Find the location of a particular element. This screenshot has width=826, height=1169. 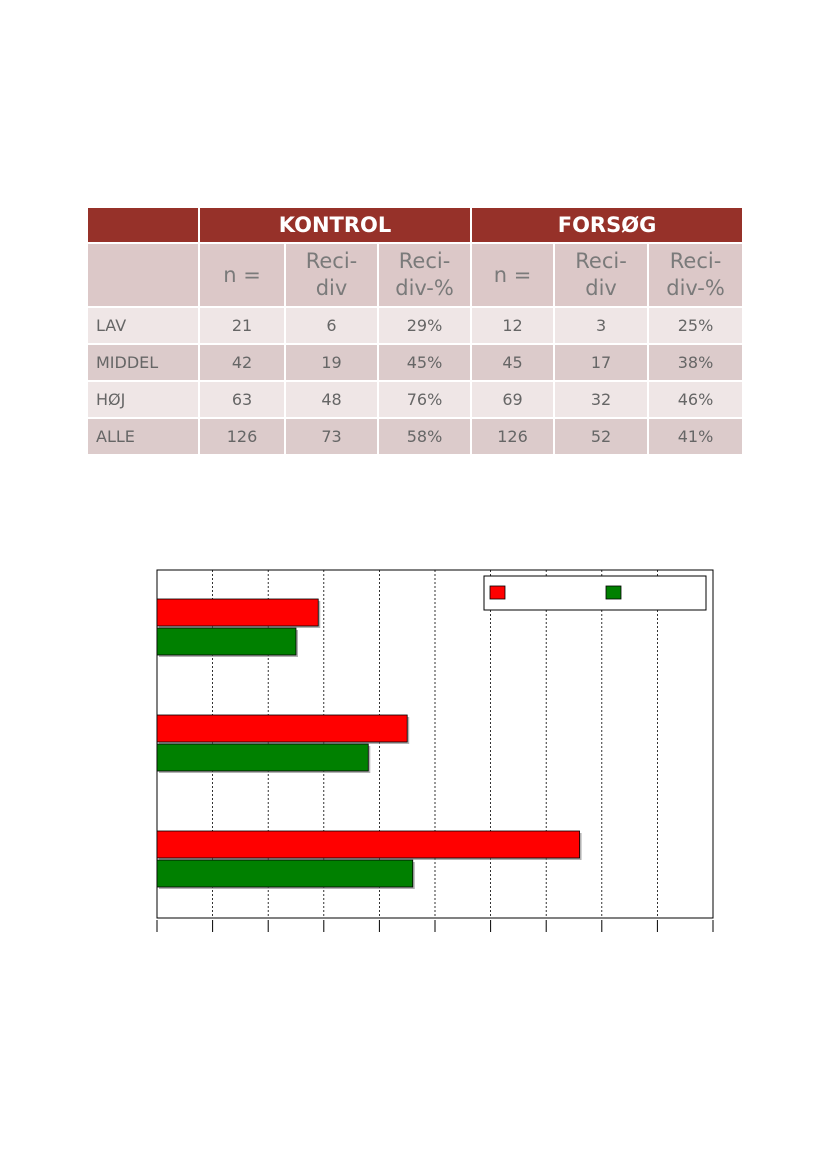

table-cell: 76% is located at coordinates (424, 399).